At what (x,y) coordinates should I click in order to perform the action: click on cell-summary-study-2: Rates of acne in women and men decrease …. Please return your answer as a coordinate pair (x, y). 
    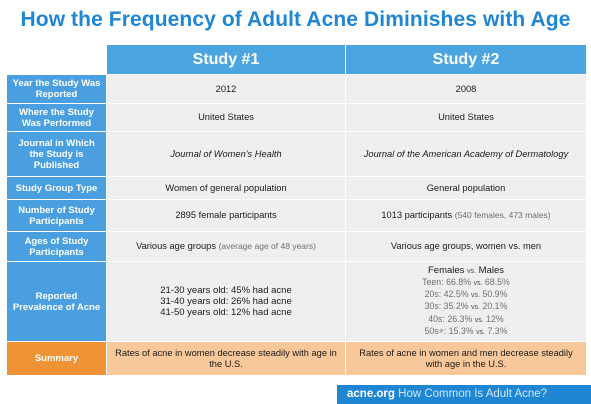
    Looking at the image, I should click on (466, 358).